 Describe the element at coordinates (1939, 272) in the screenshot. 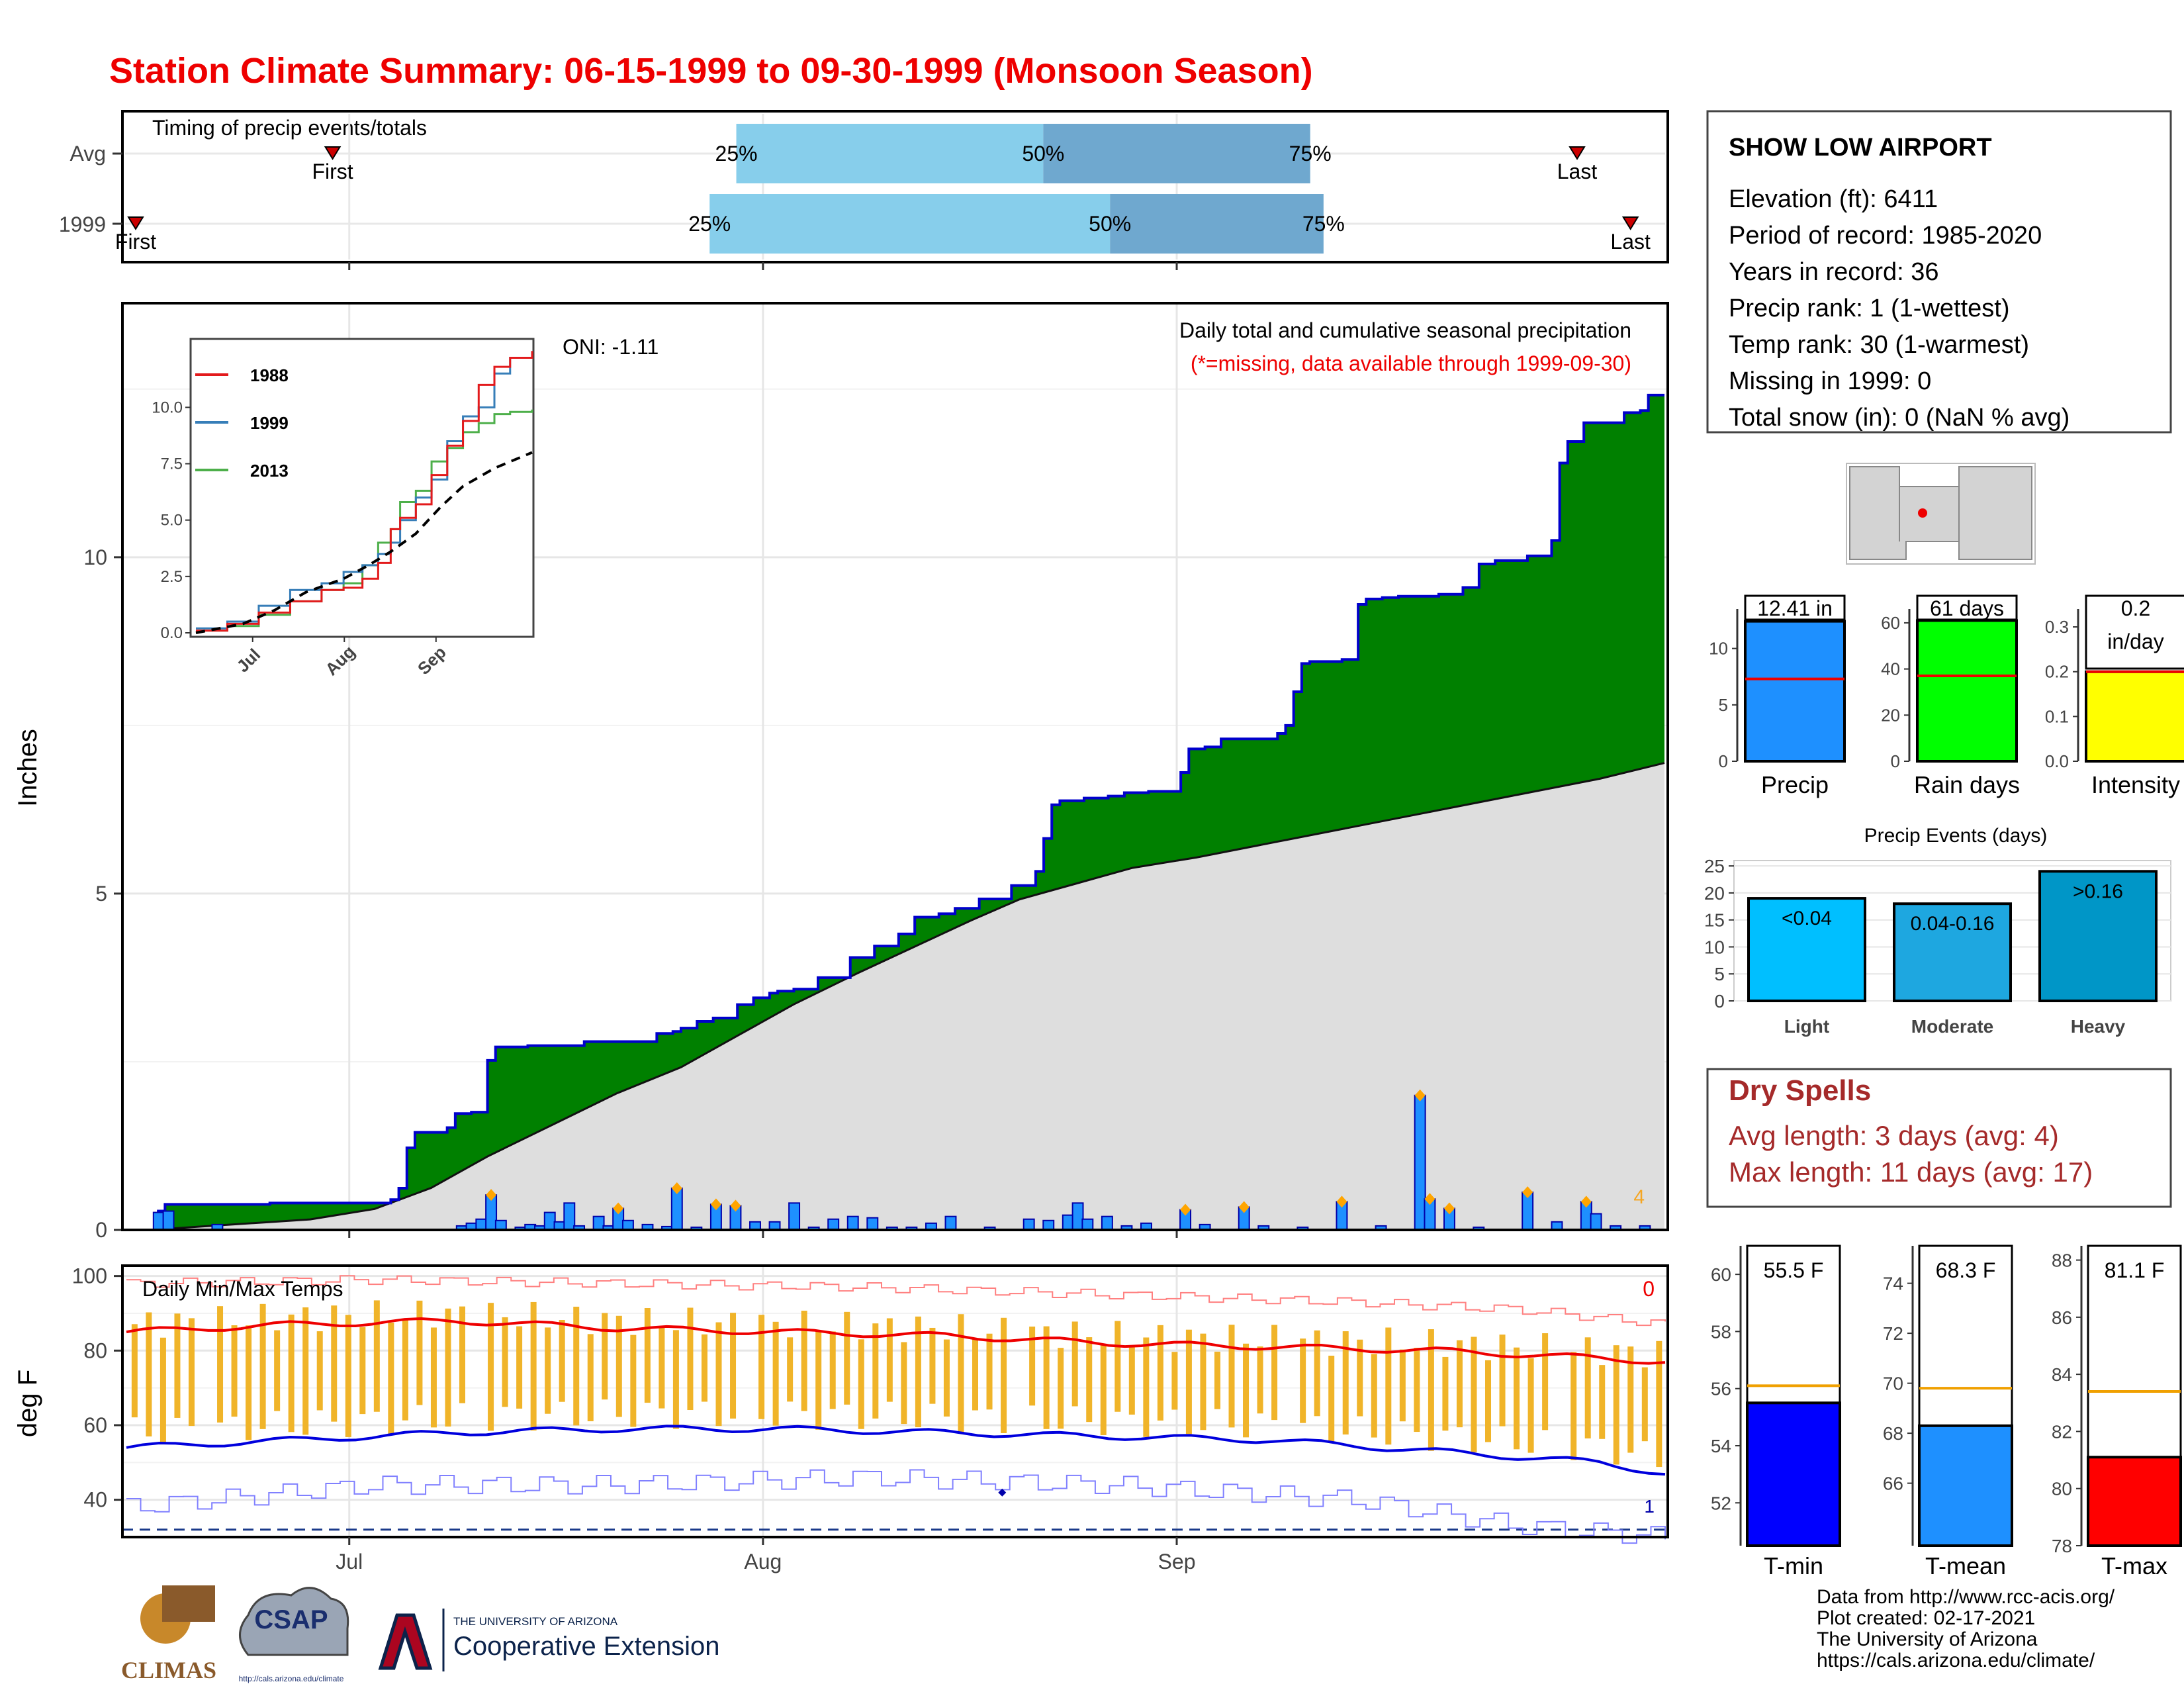

I see `station-frame` at that location.